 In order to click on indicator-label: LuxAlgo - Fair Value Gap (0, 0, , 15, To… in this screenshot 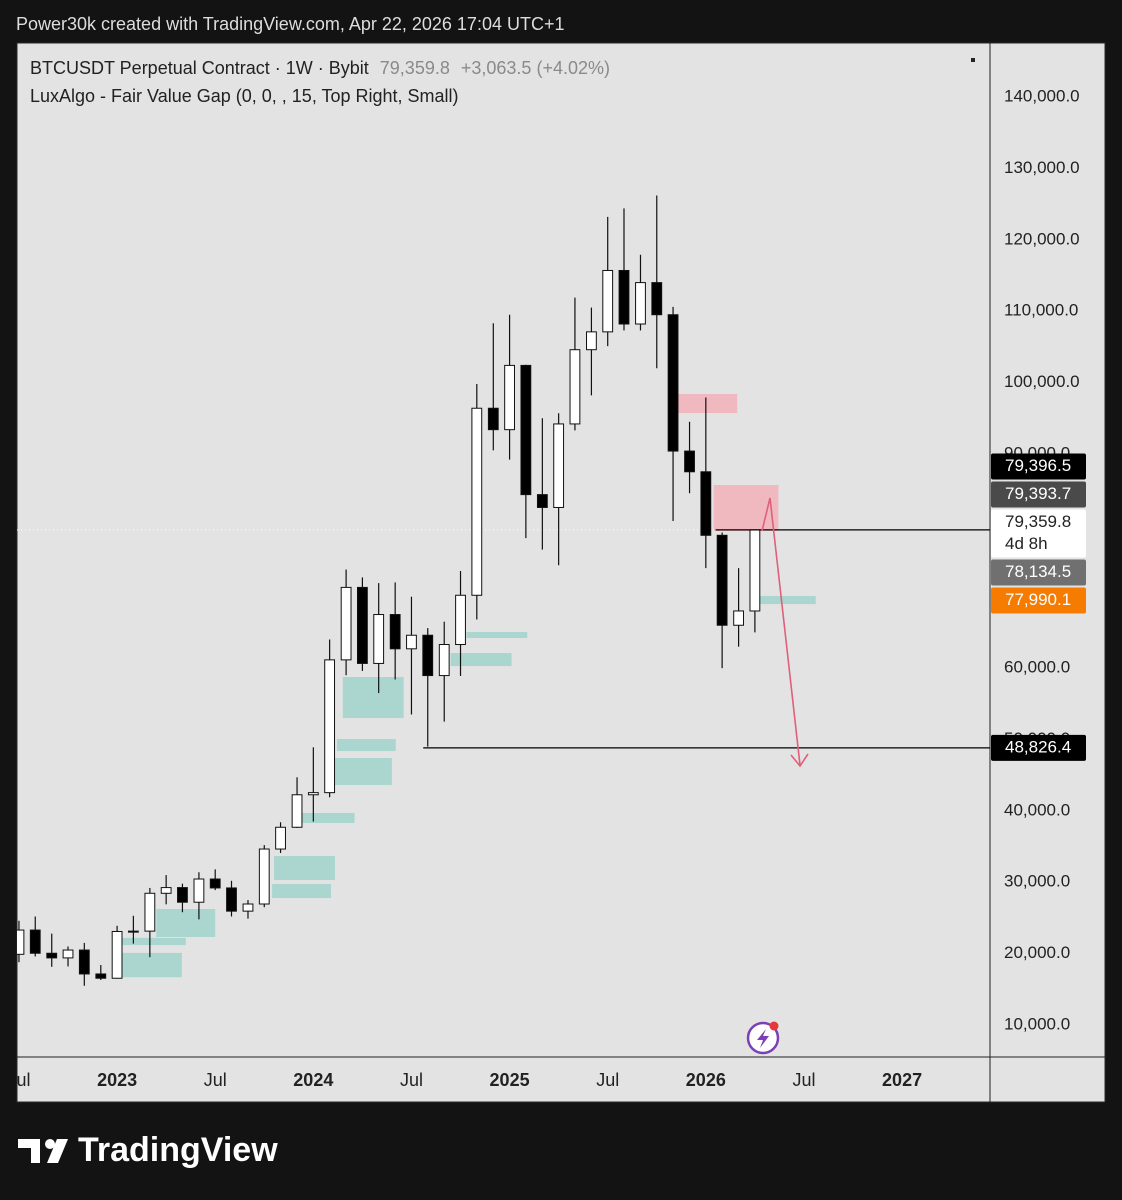, I will do `click(244, 96)`.